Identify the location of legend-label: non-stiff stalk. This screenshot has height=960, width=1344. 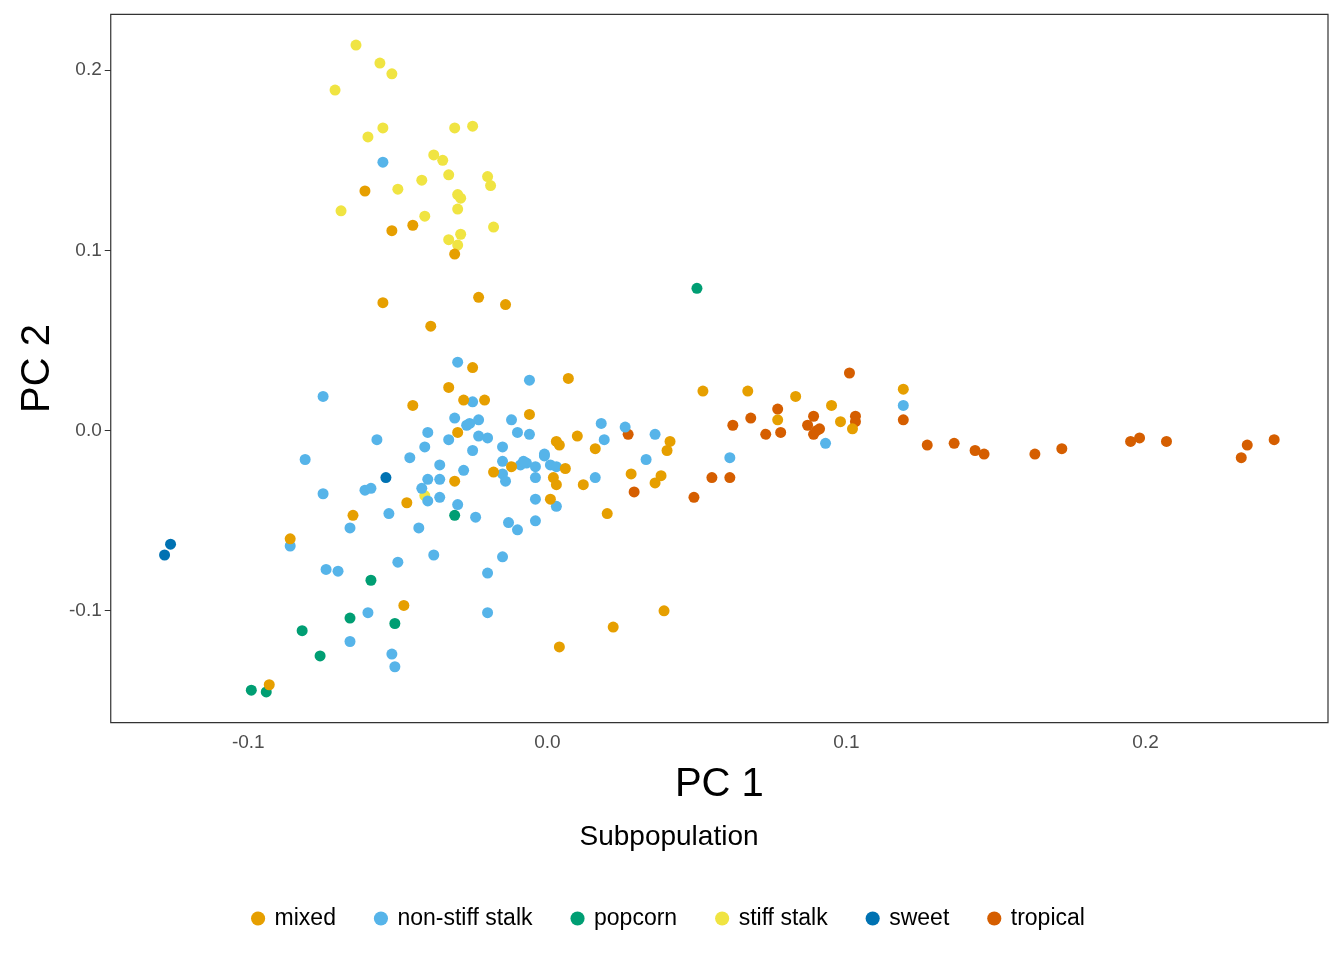
(465, 916).